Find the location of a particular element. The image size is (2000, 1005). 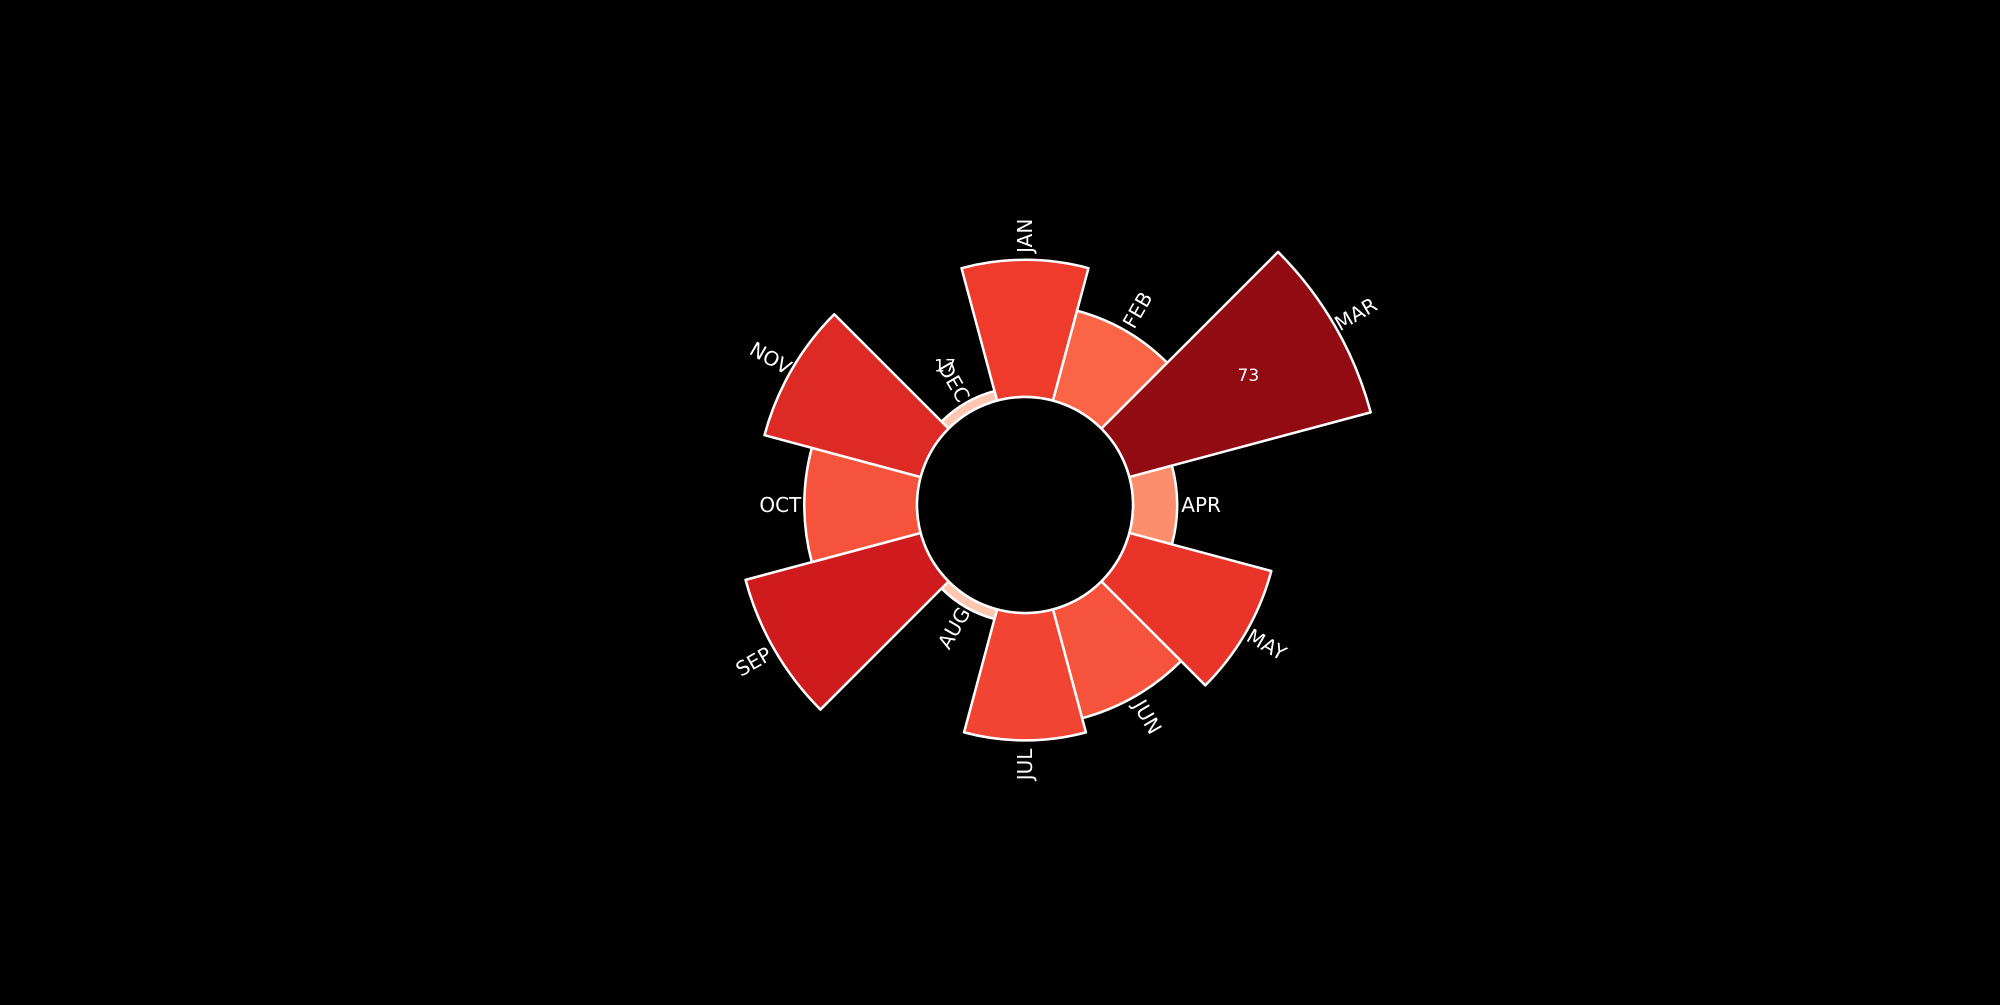

category-label-jul: JUL is located at coordinates (1025, 765).